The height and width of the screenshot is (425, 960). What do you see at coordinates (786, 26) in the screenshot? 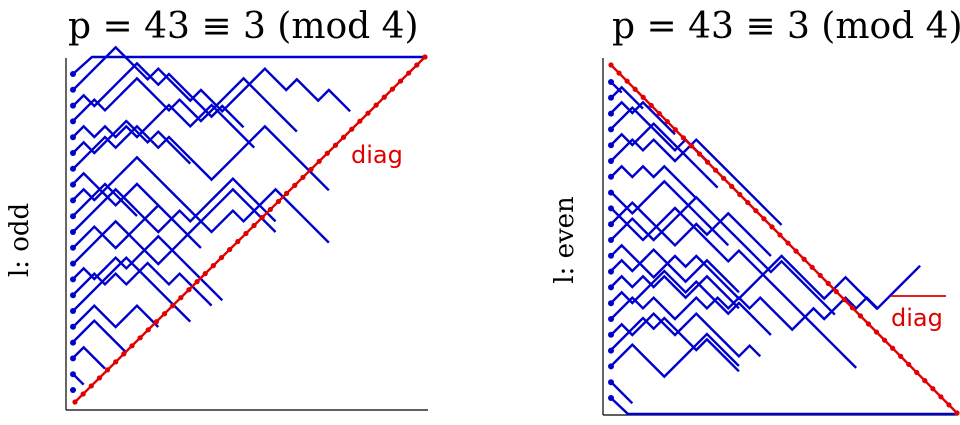
I see `right-title: p = 43 ≡ 3 (mod 4)` at bounding box center [786, 26].